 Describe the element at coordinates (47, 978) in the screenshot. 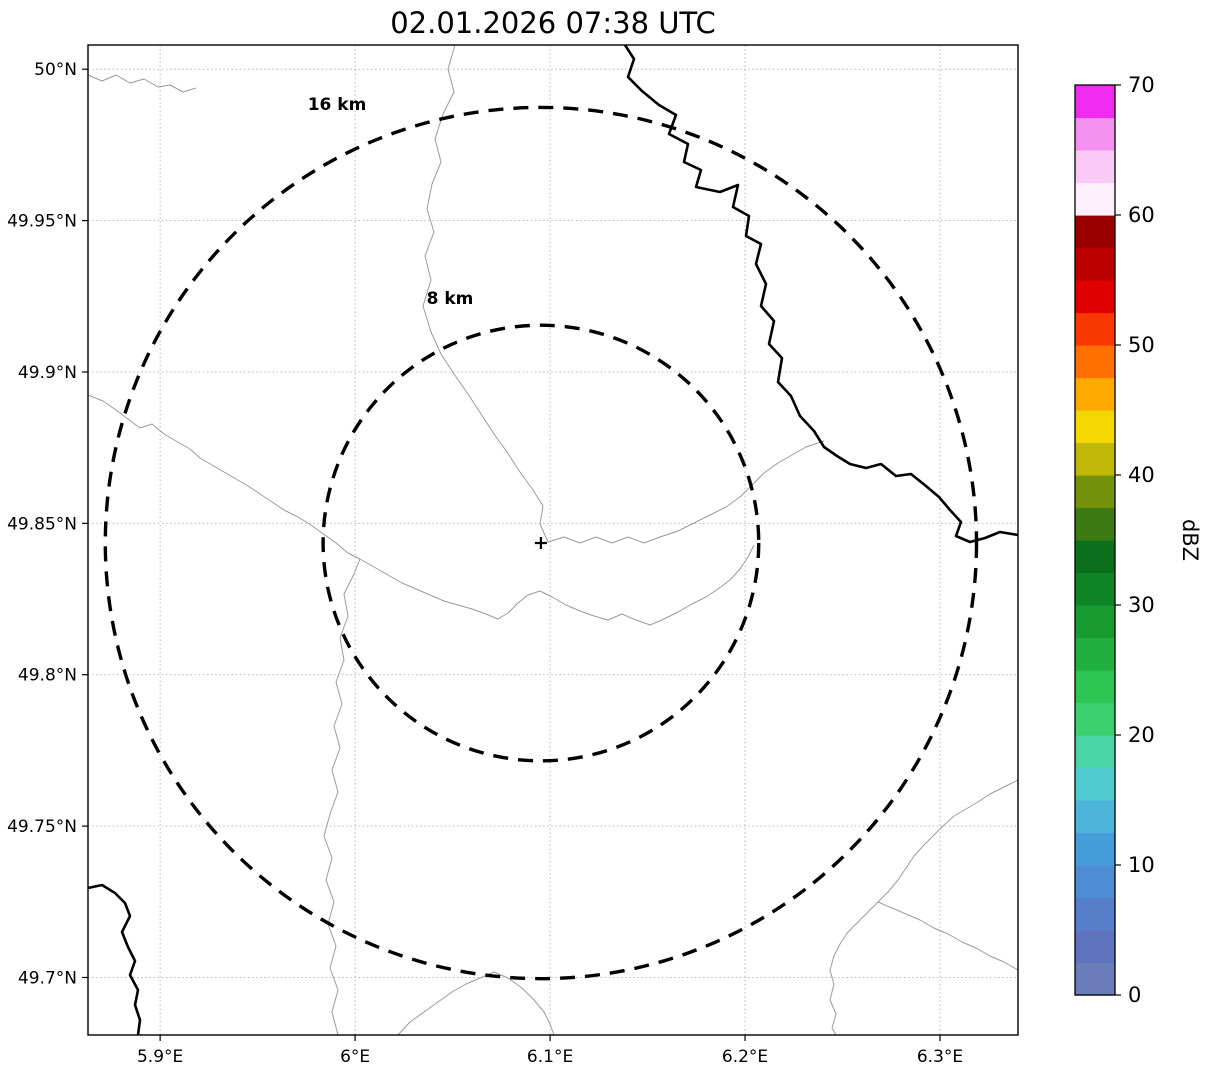

I see `y-axis-tick-label: 49.7°N` at that location.